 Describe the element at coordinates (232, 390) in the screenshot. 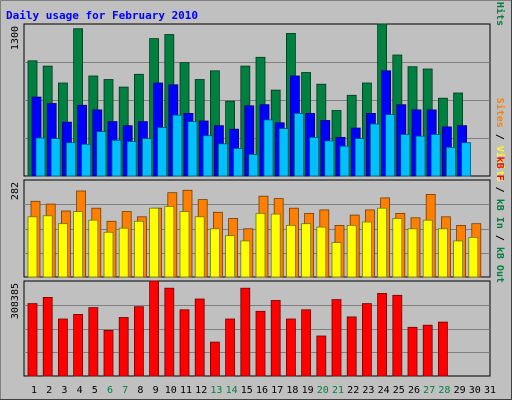

I see `x-tick-label-14: 14` at that location.